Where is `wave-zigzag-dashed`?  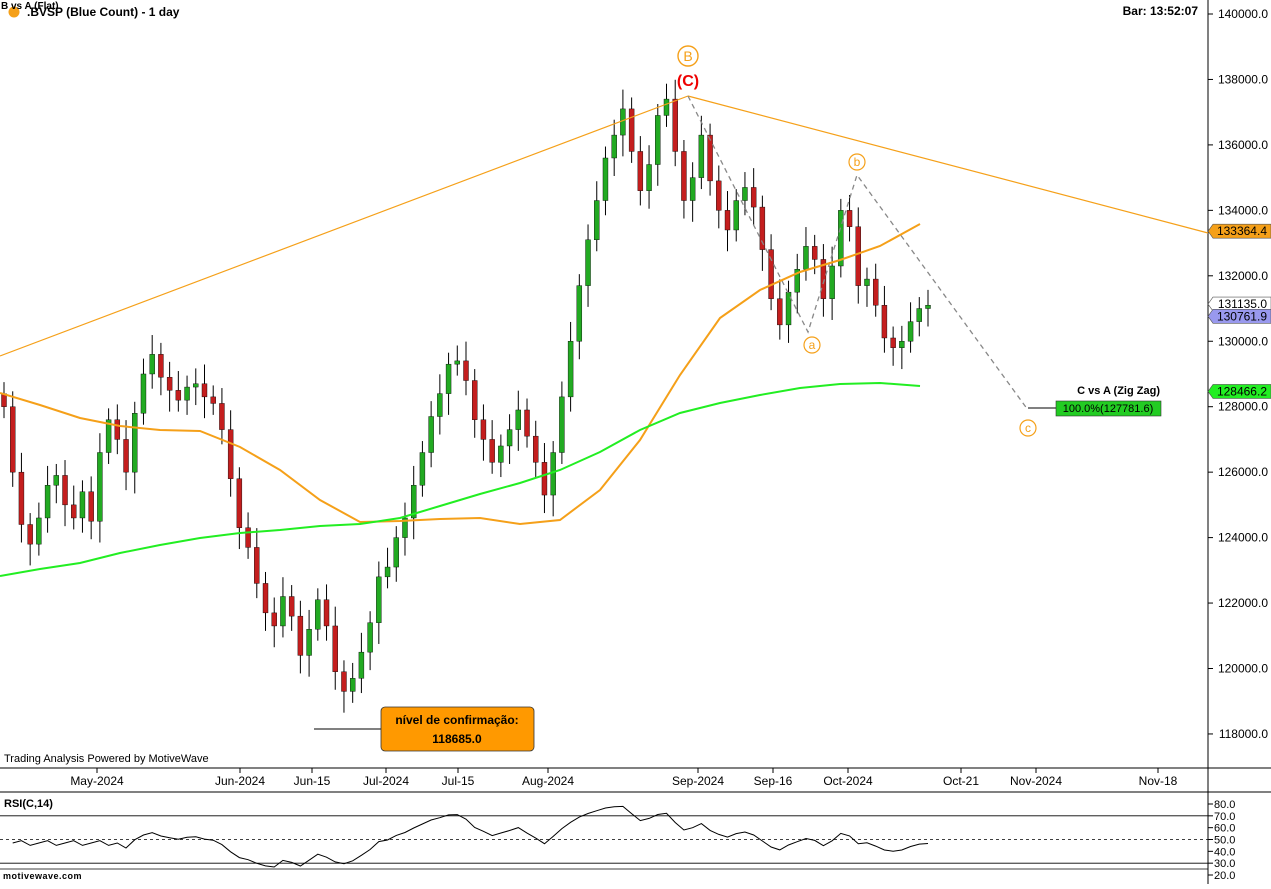 wave-zigzag-dashed is located at coordinates (858, 253).